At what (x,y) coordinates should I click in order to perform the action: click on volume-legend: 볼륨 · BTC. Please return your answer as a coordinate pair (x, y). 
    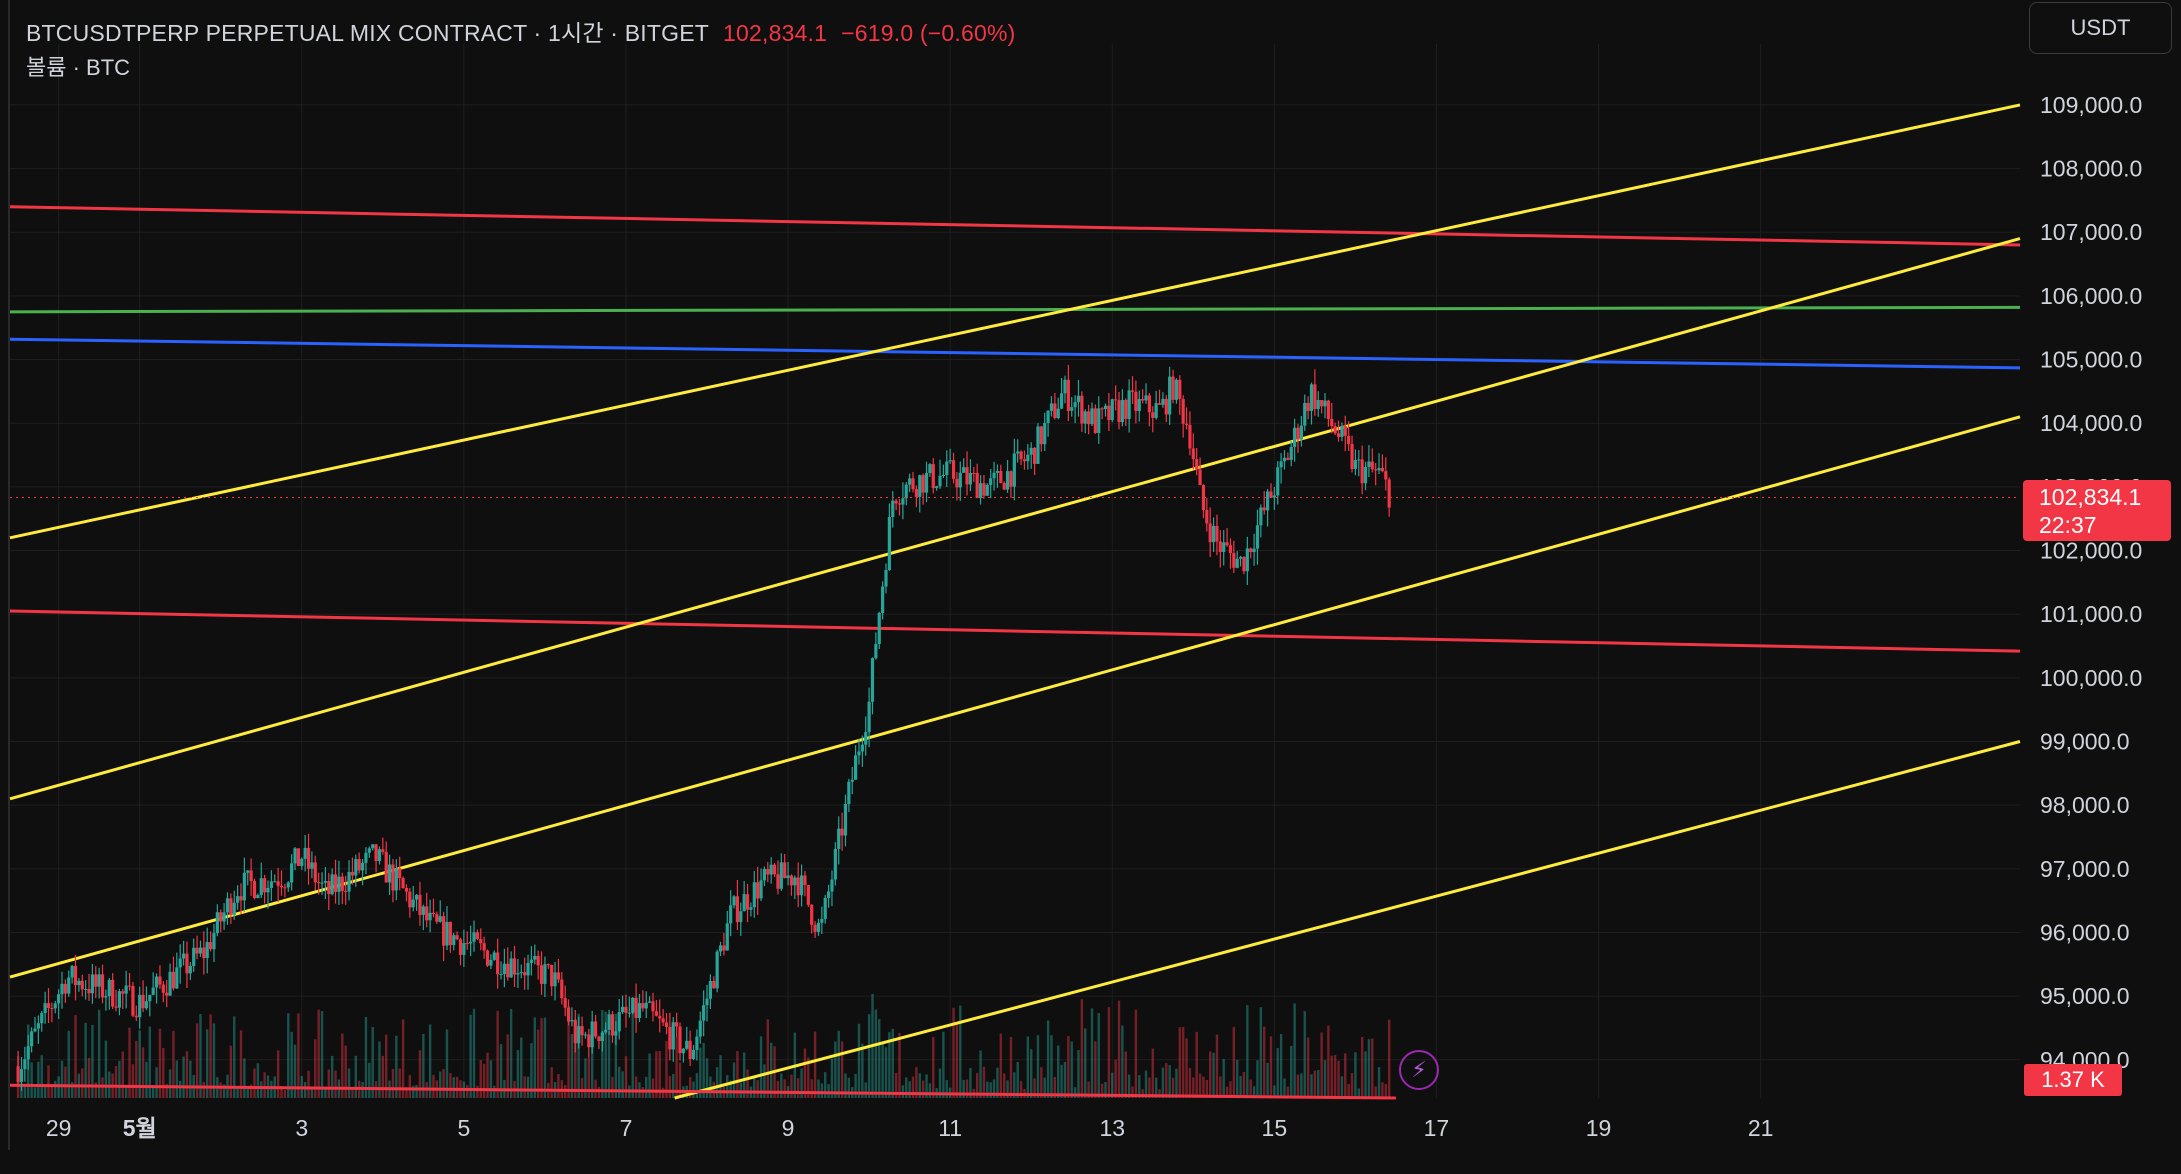
    Looking at the image, I should click on (78, 67).